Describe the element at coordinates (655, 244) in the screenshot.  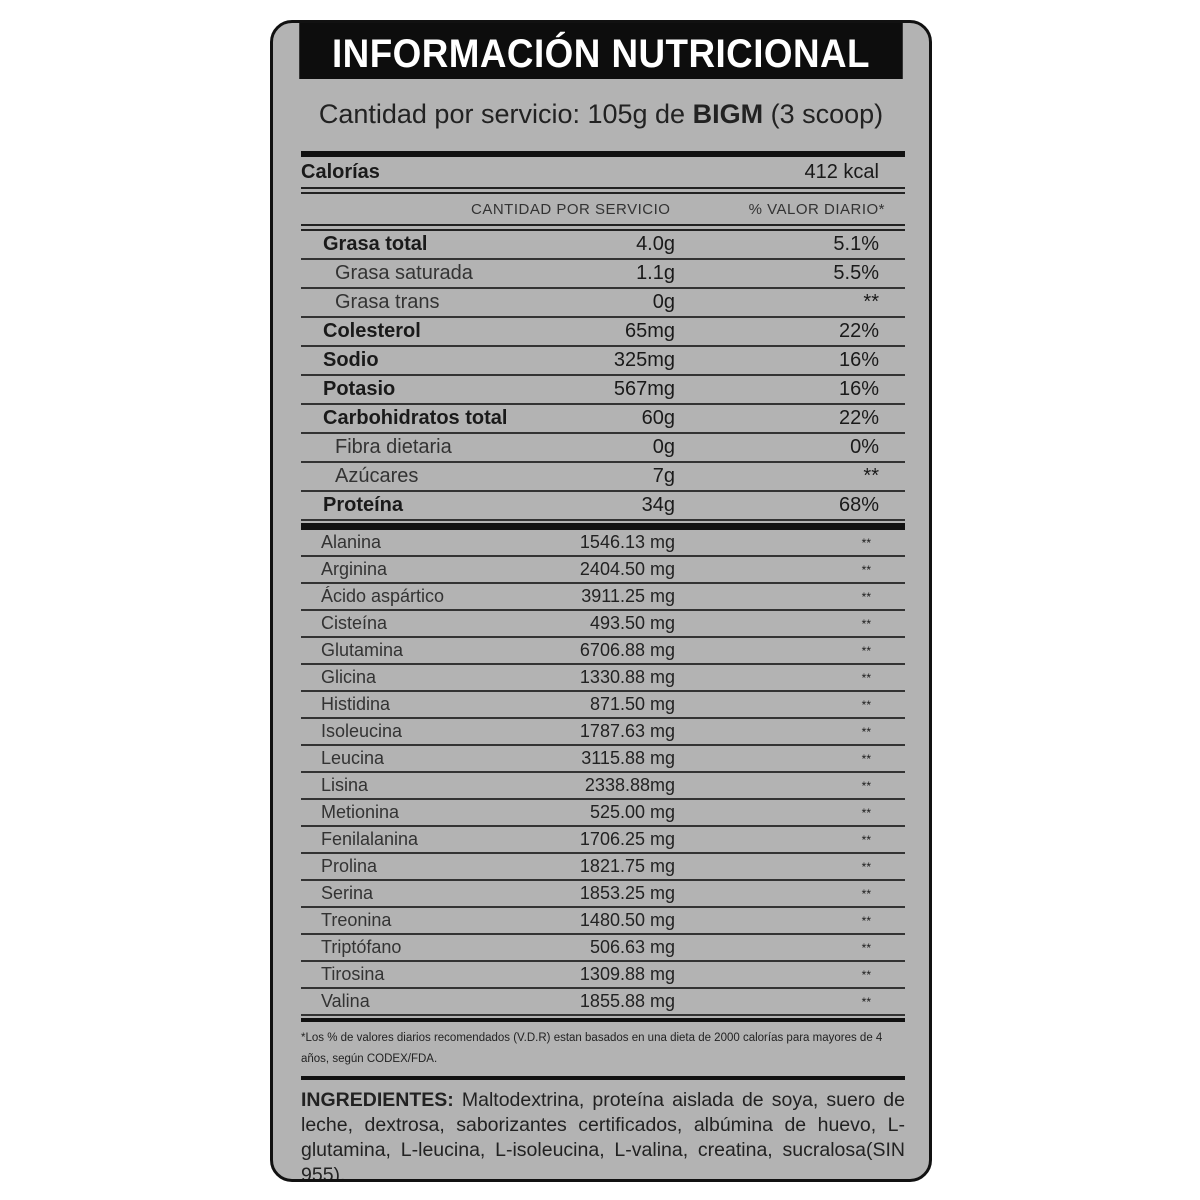
I see `nutrient-amount: 4.0g` at that location.